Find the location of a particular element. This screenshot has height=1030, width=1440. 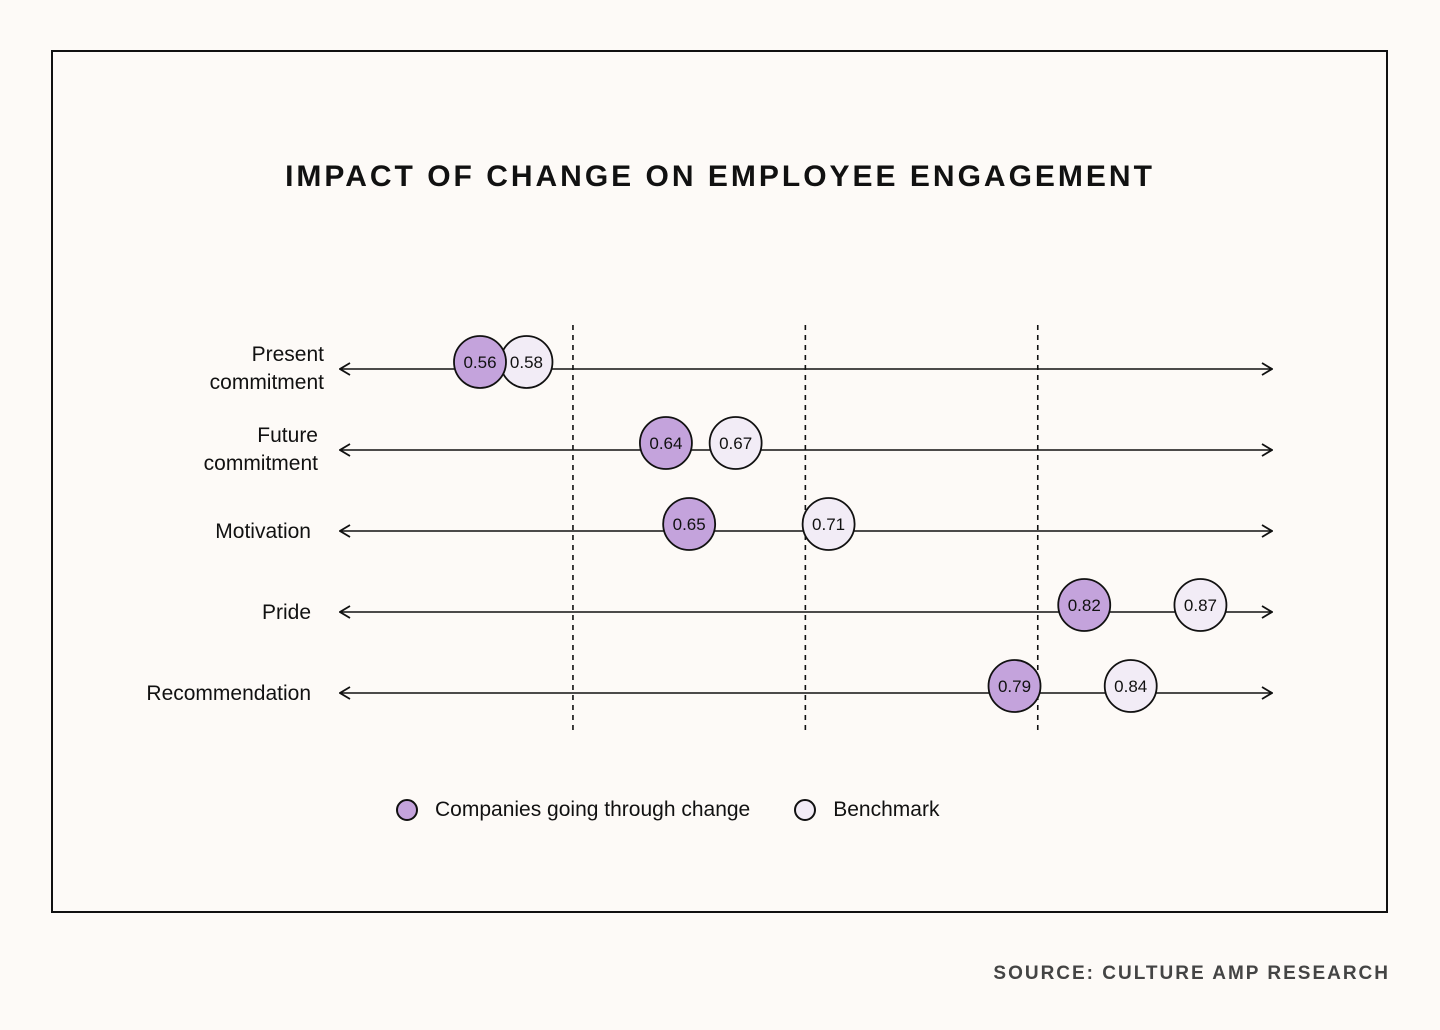

data-label: 0.79 is located at coordinates (1014, 686).